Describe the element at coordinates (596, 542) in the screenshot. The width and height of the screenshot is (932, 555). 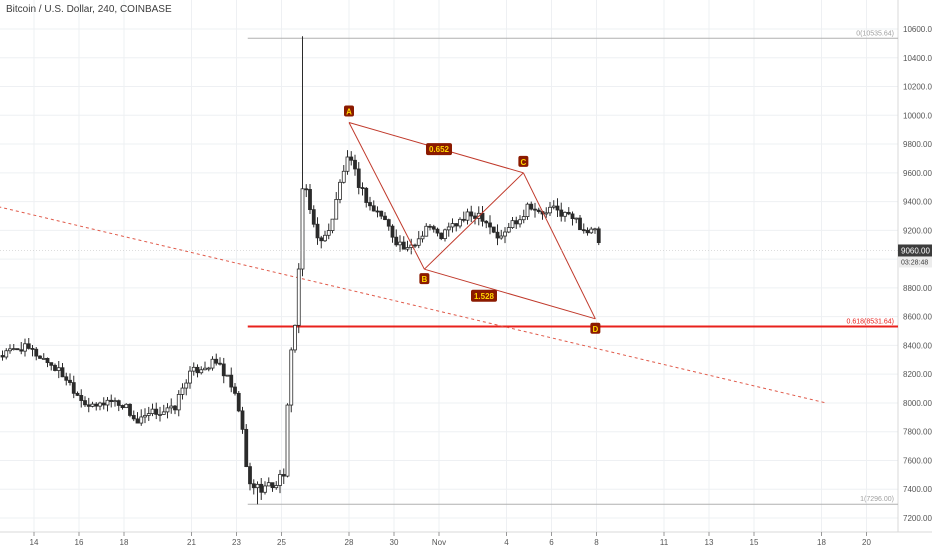
I see `time-tick-label: 8` at that location.